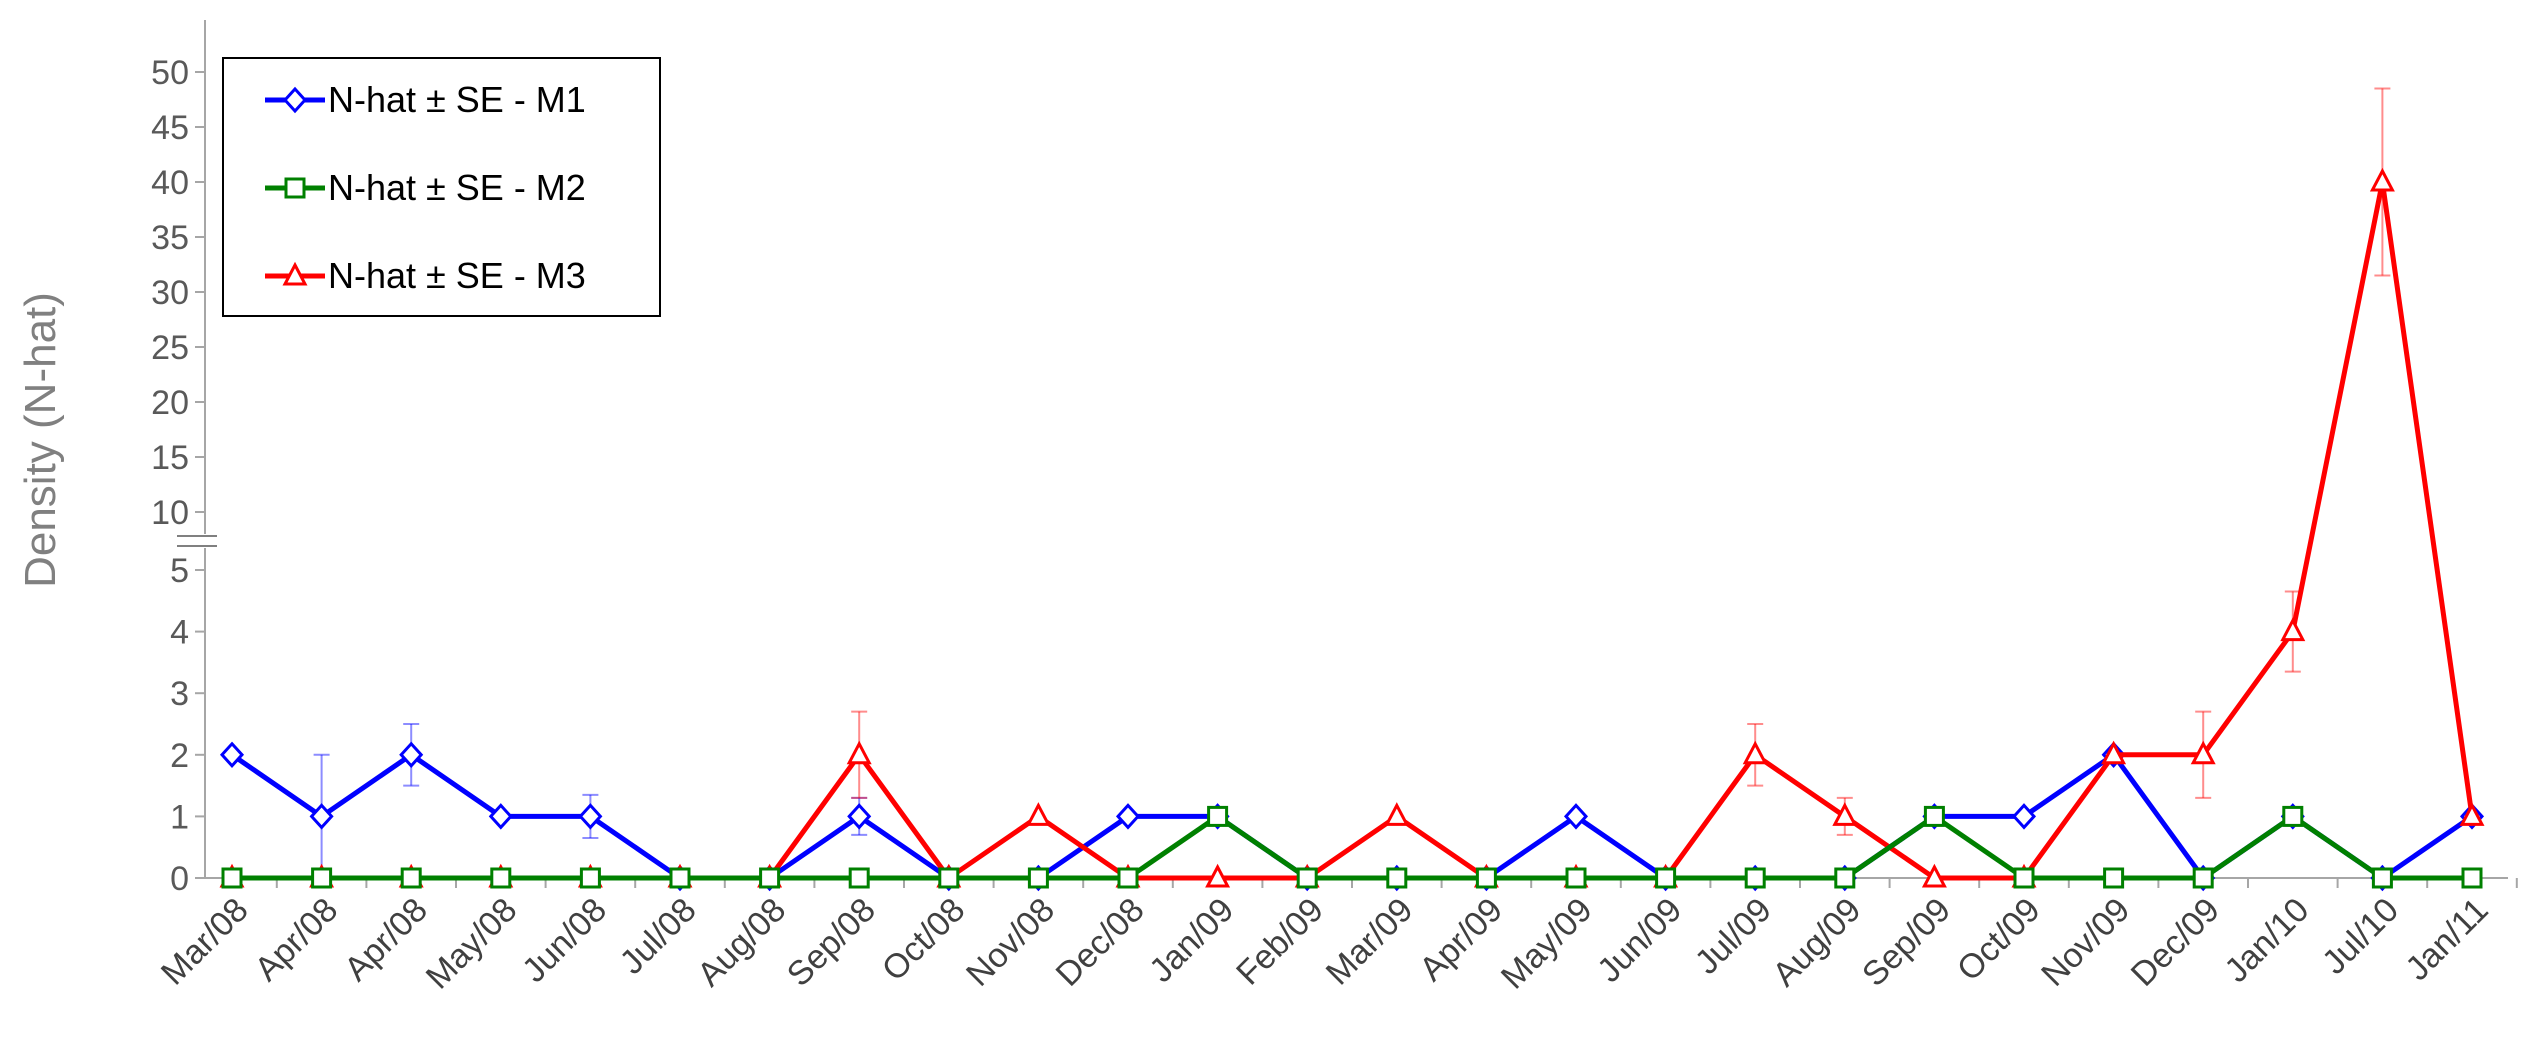 Image resolution: width=2530 pixels, height=1038 pixels. I want to click on y-tick-label: 50, so click(170, 73).